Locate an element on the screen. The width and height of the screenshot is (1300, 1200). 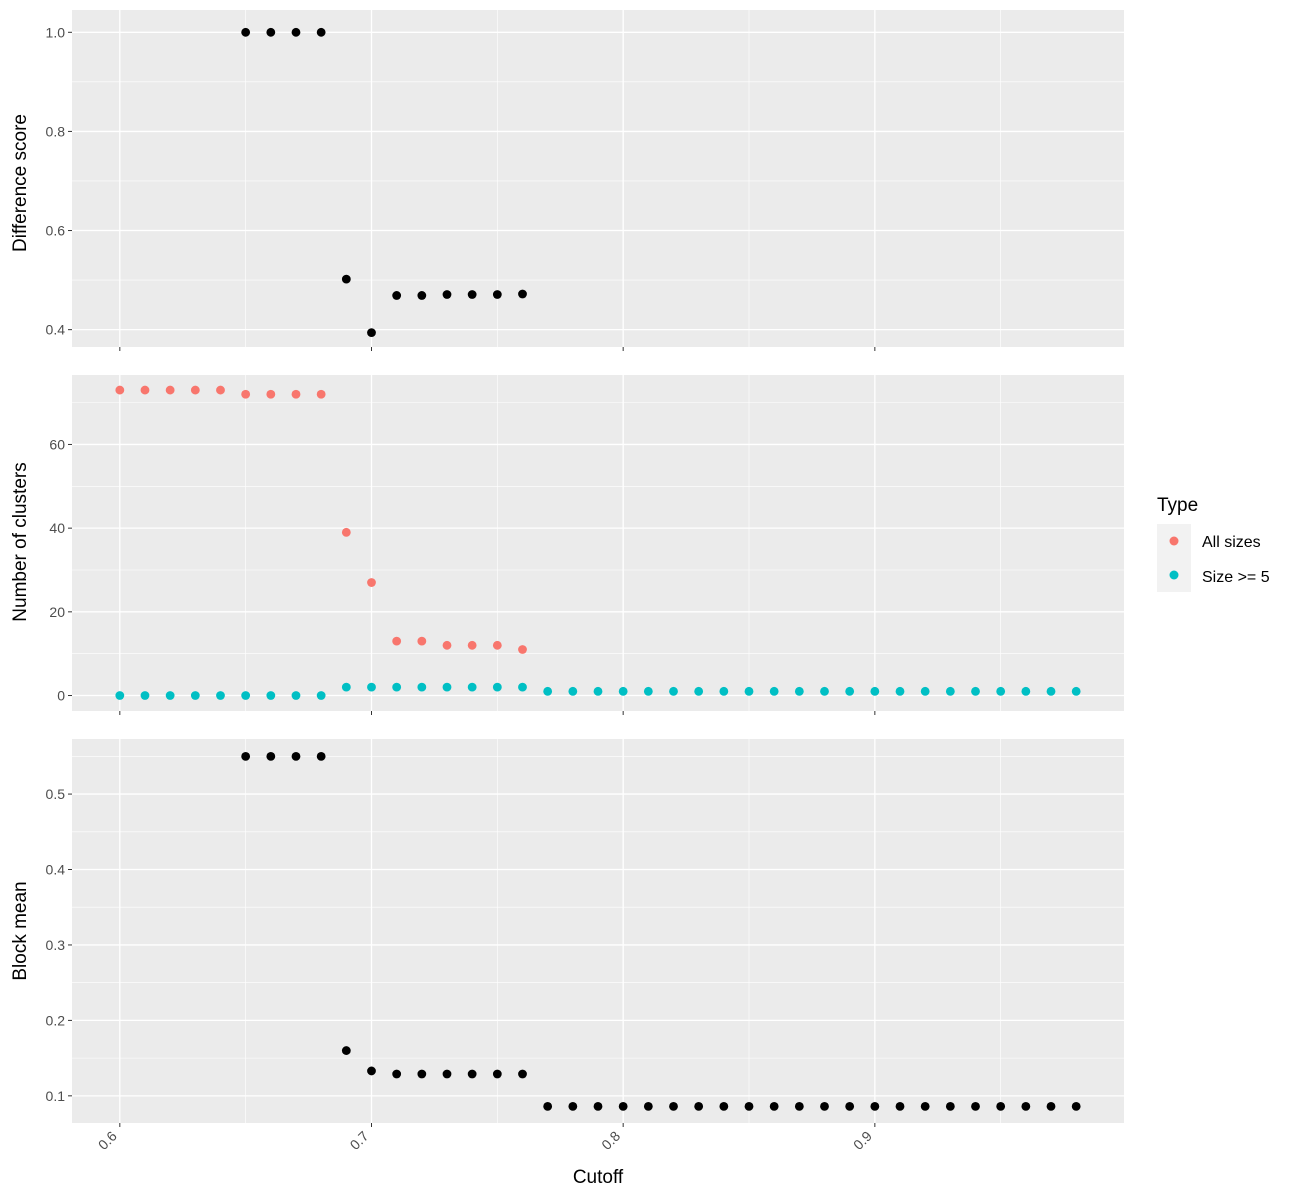
y-tick-label: 1.0 is located at coordinates (56, 32).